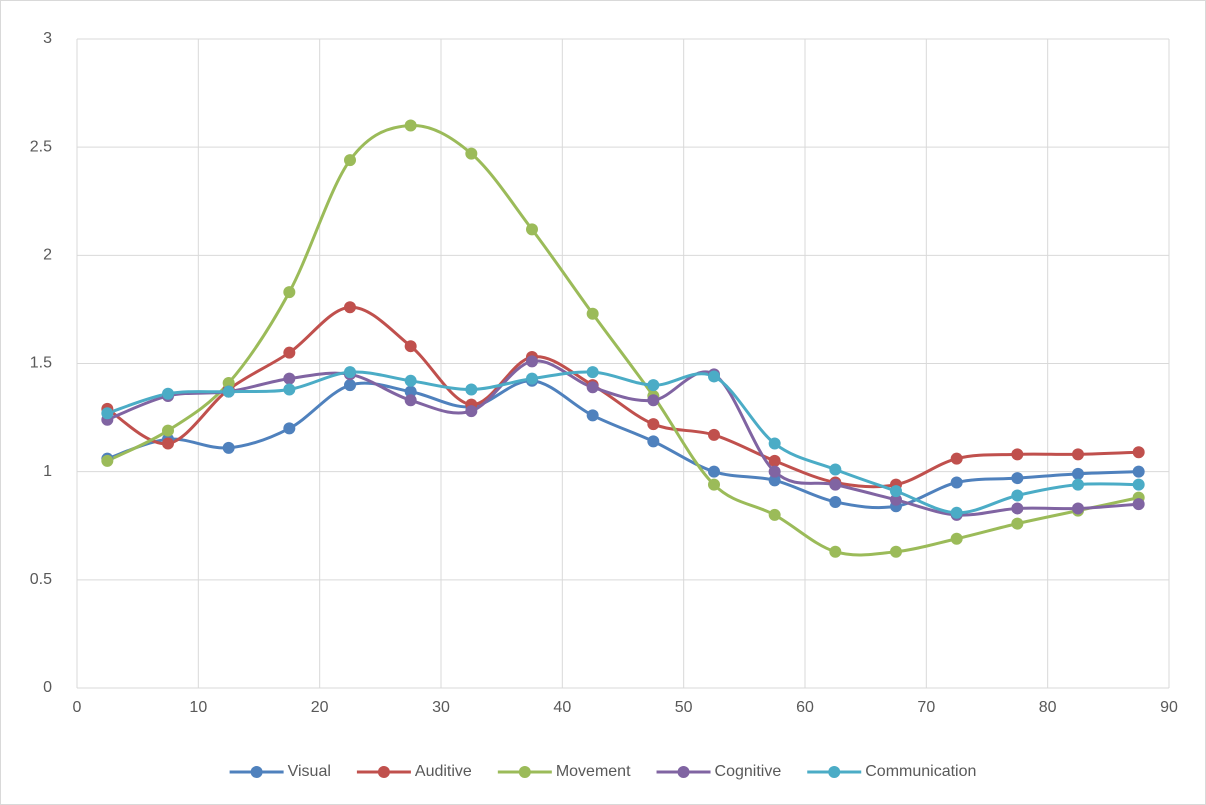 The height and width of the screenshot is (805, 1206). Describe the element at coordinates (562, 707) in the screenshot. I see `x-tick-label: 40` at that location.